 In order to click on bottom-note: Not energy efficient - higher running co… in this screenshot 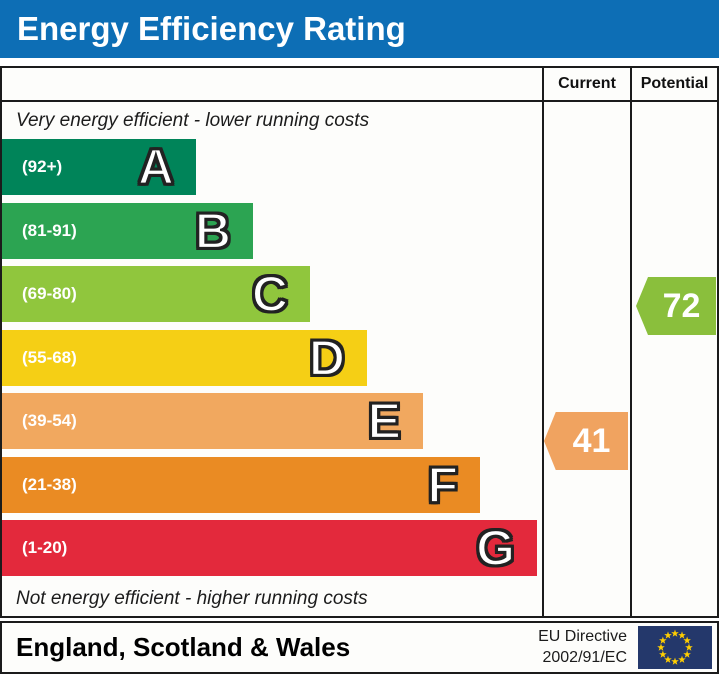, I will do `click(192, 598)`.